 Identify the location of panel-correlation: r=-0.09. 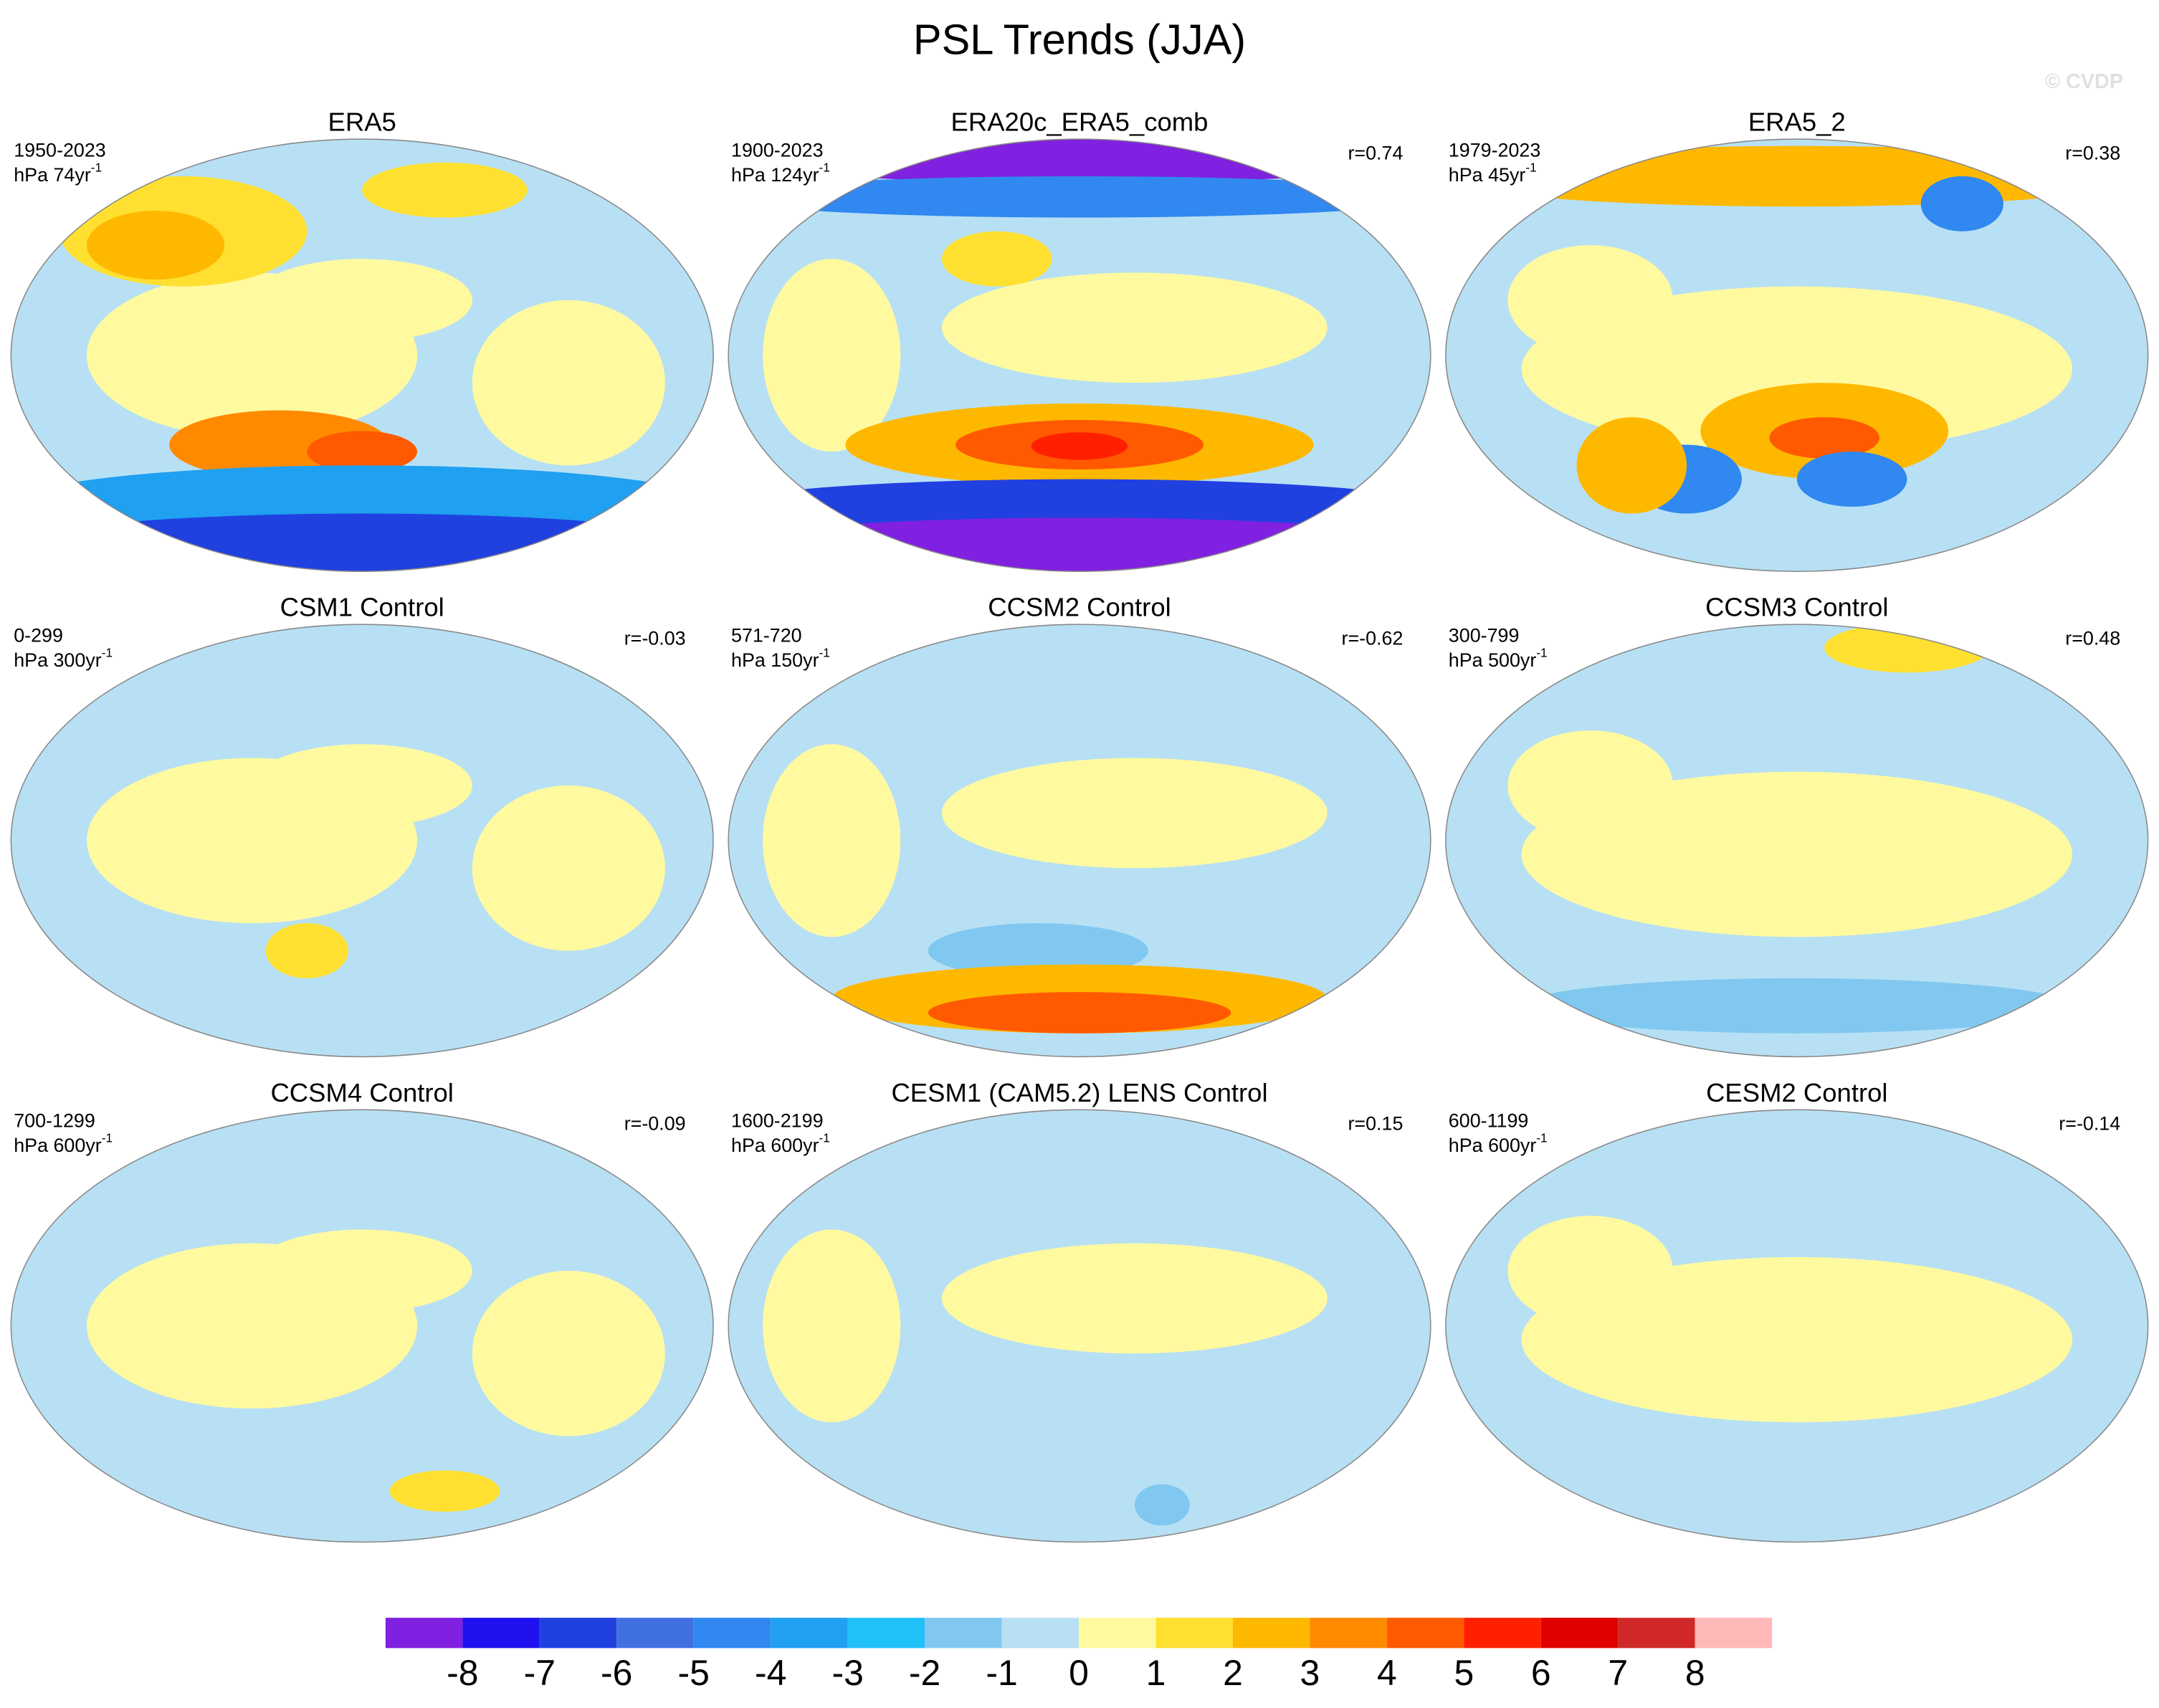
(655, 1124).